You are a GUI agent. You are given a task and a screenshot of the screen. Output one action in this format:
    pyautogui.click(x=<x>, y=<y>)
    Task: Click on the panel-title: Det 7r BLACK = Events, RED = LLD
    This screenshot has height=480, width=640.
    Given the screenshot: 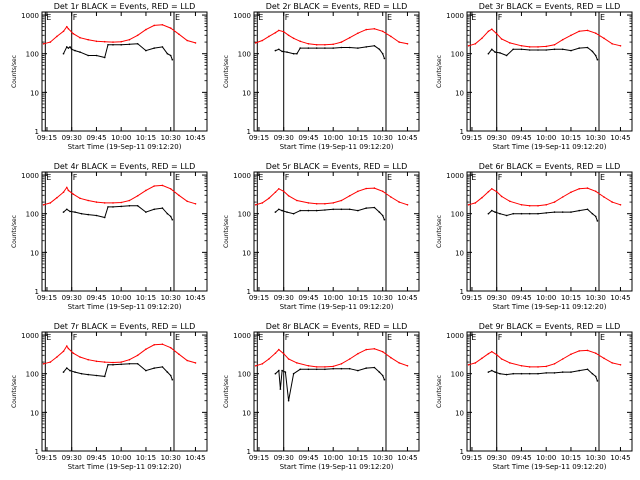 What is the action you would take?
    pyautogui.click(x=125, y=326)
    